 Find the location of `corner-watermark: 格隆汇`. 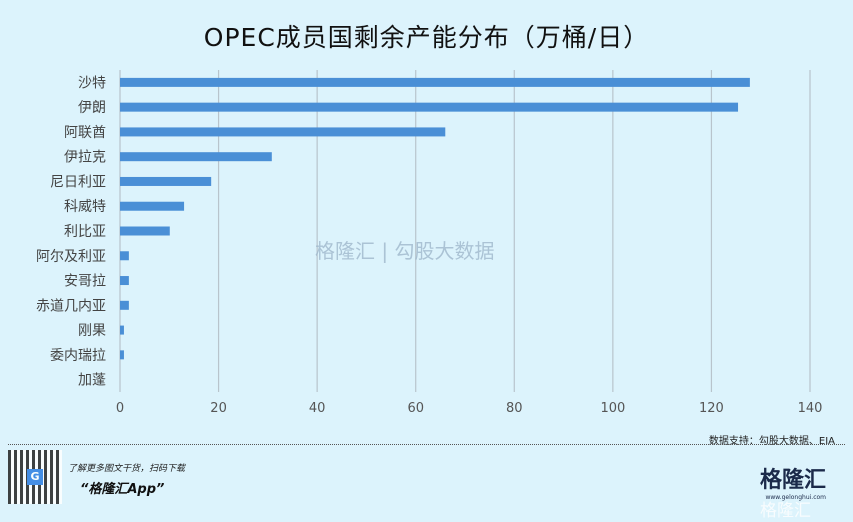

corner-watermark: 格隆汇 is located at coordinates (785, 511).